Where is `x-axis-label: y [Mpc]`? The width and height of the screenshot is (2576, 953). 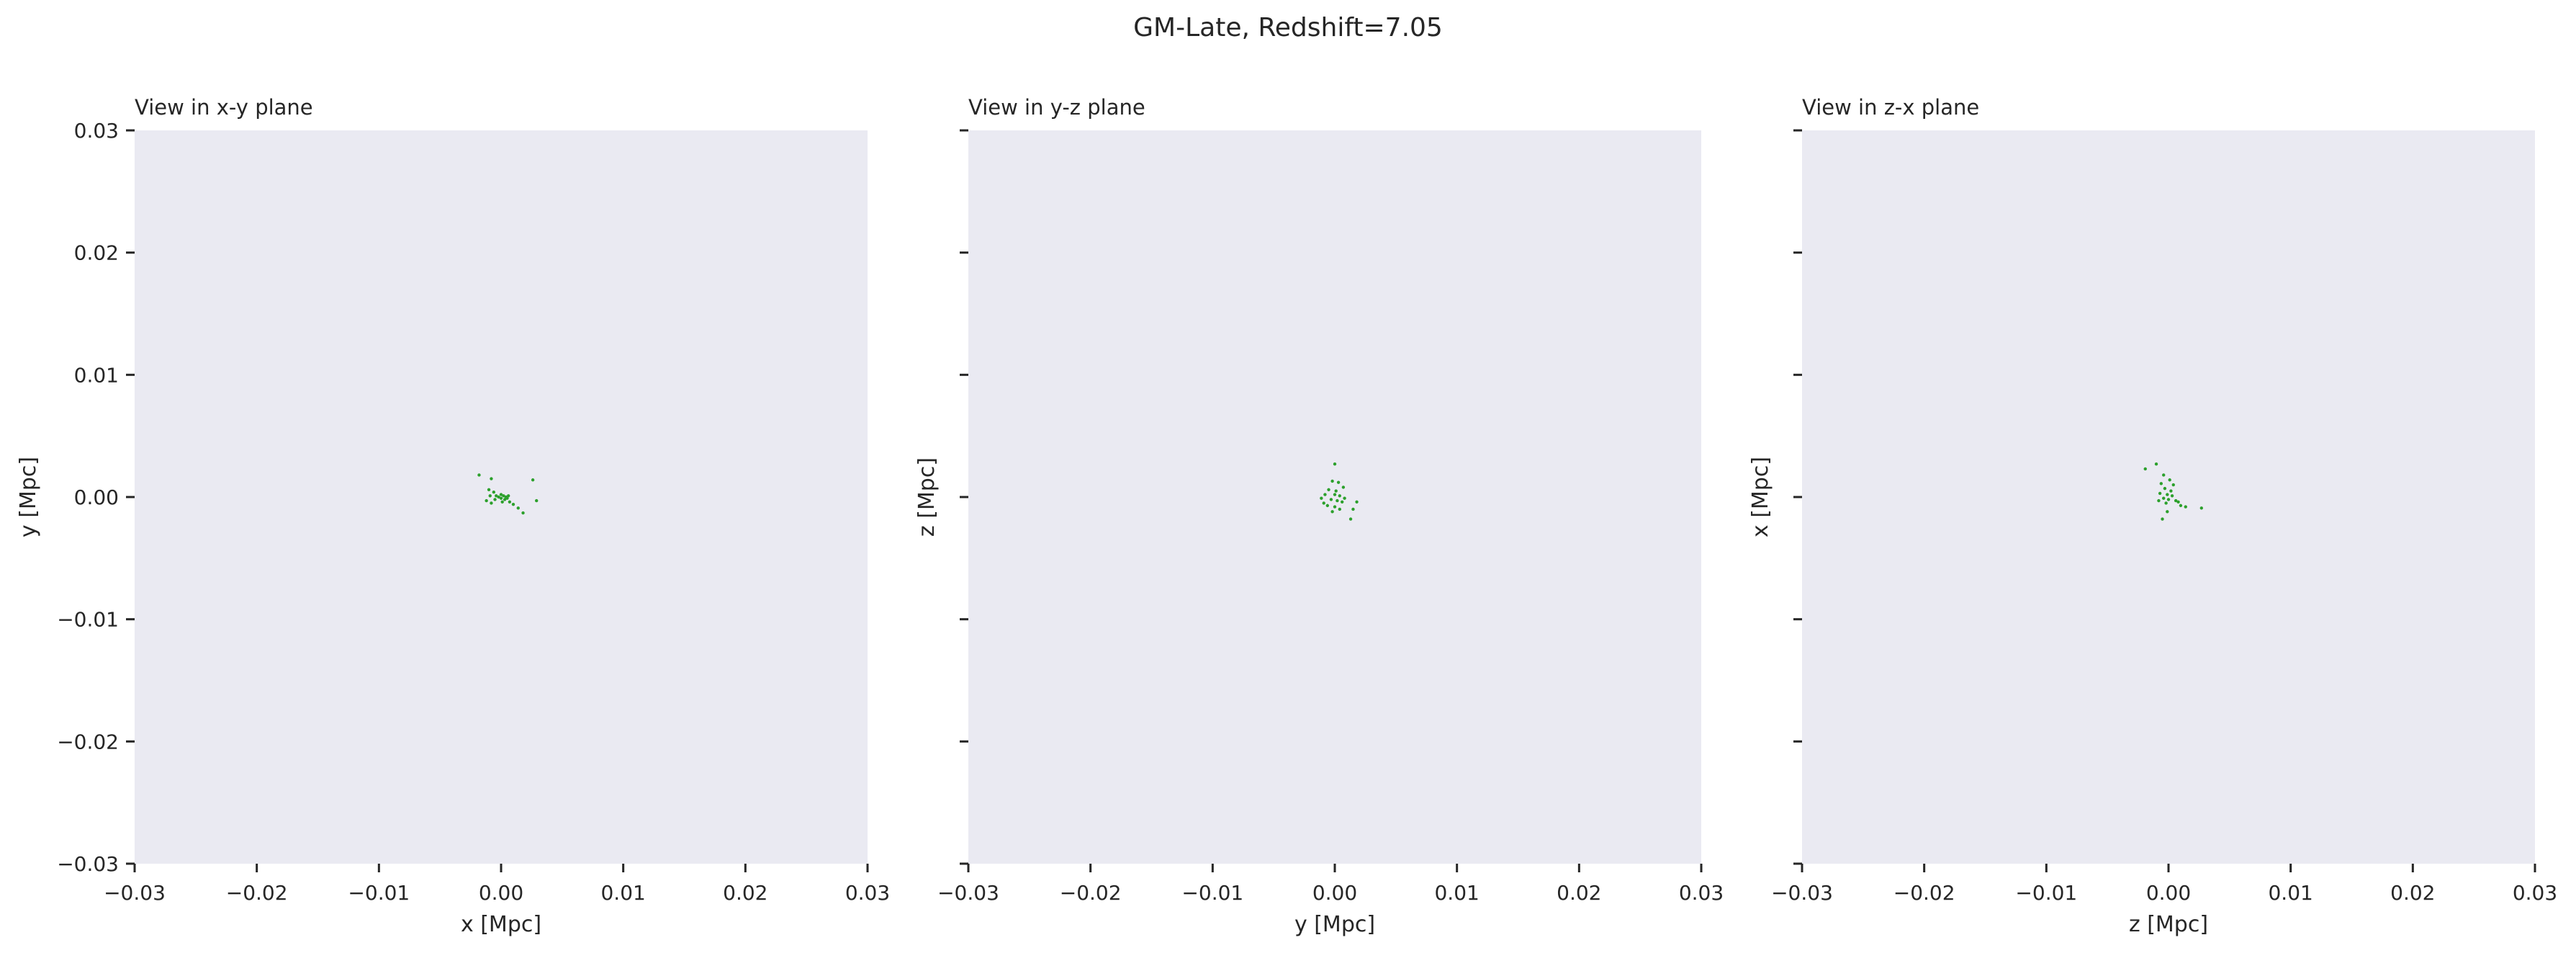 x-axis-label: y [Mpc] is located at coordinates (1334, 924).